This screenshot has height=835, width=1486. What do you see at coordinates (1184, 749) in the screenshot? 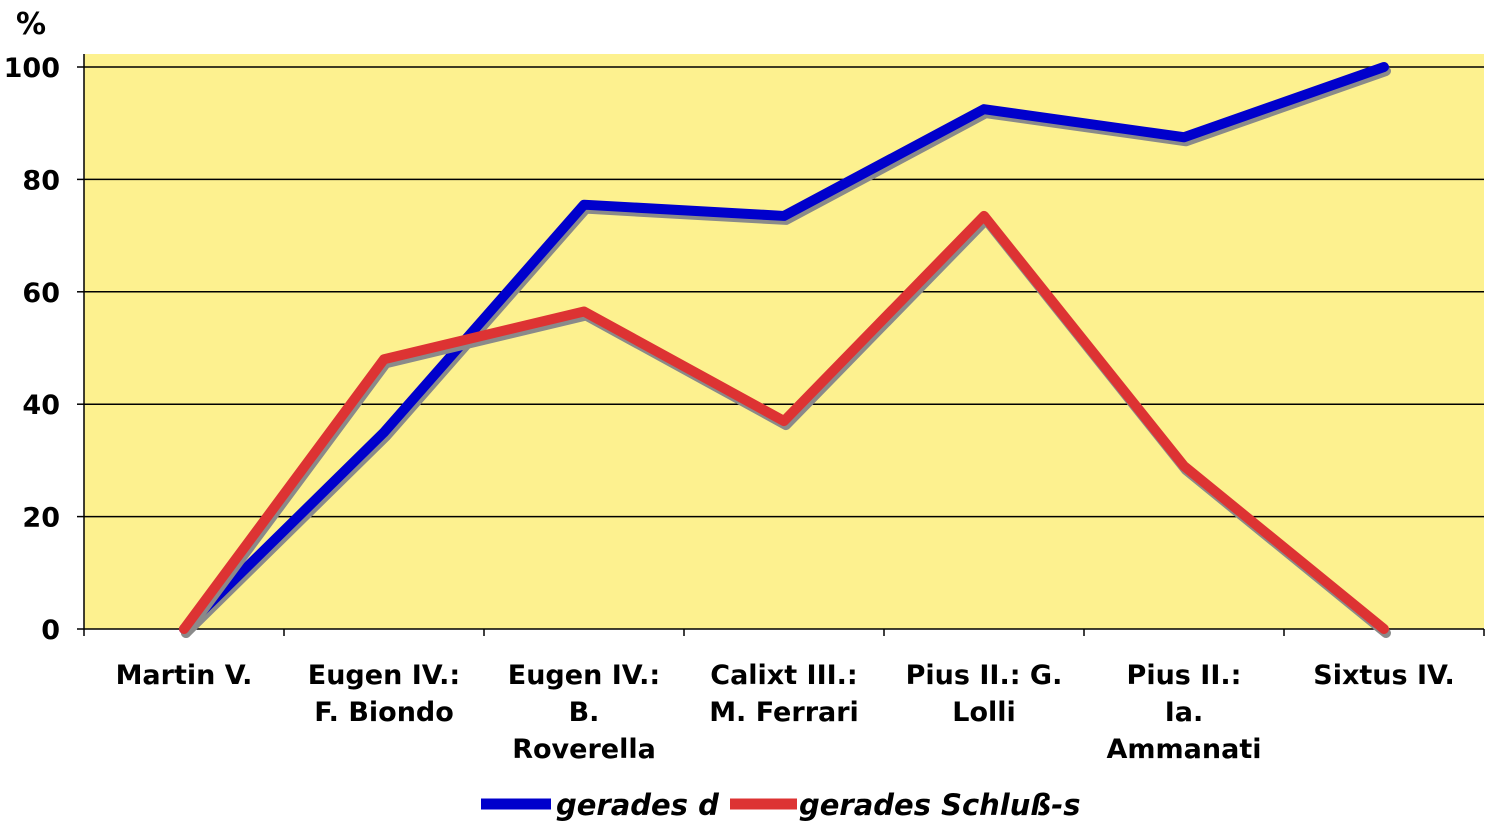
I see `x-category-label: Ammanati` at bounding box center [1184, 749].